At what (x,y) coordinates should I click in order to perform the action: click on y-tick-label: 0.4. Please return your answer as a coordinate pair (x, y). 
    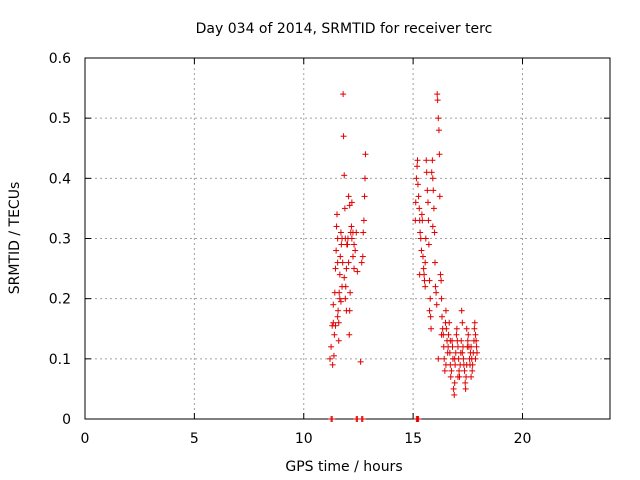
    Looking at the image, I should click on (60, 179).